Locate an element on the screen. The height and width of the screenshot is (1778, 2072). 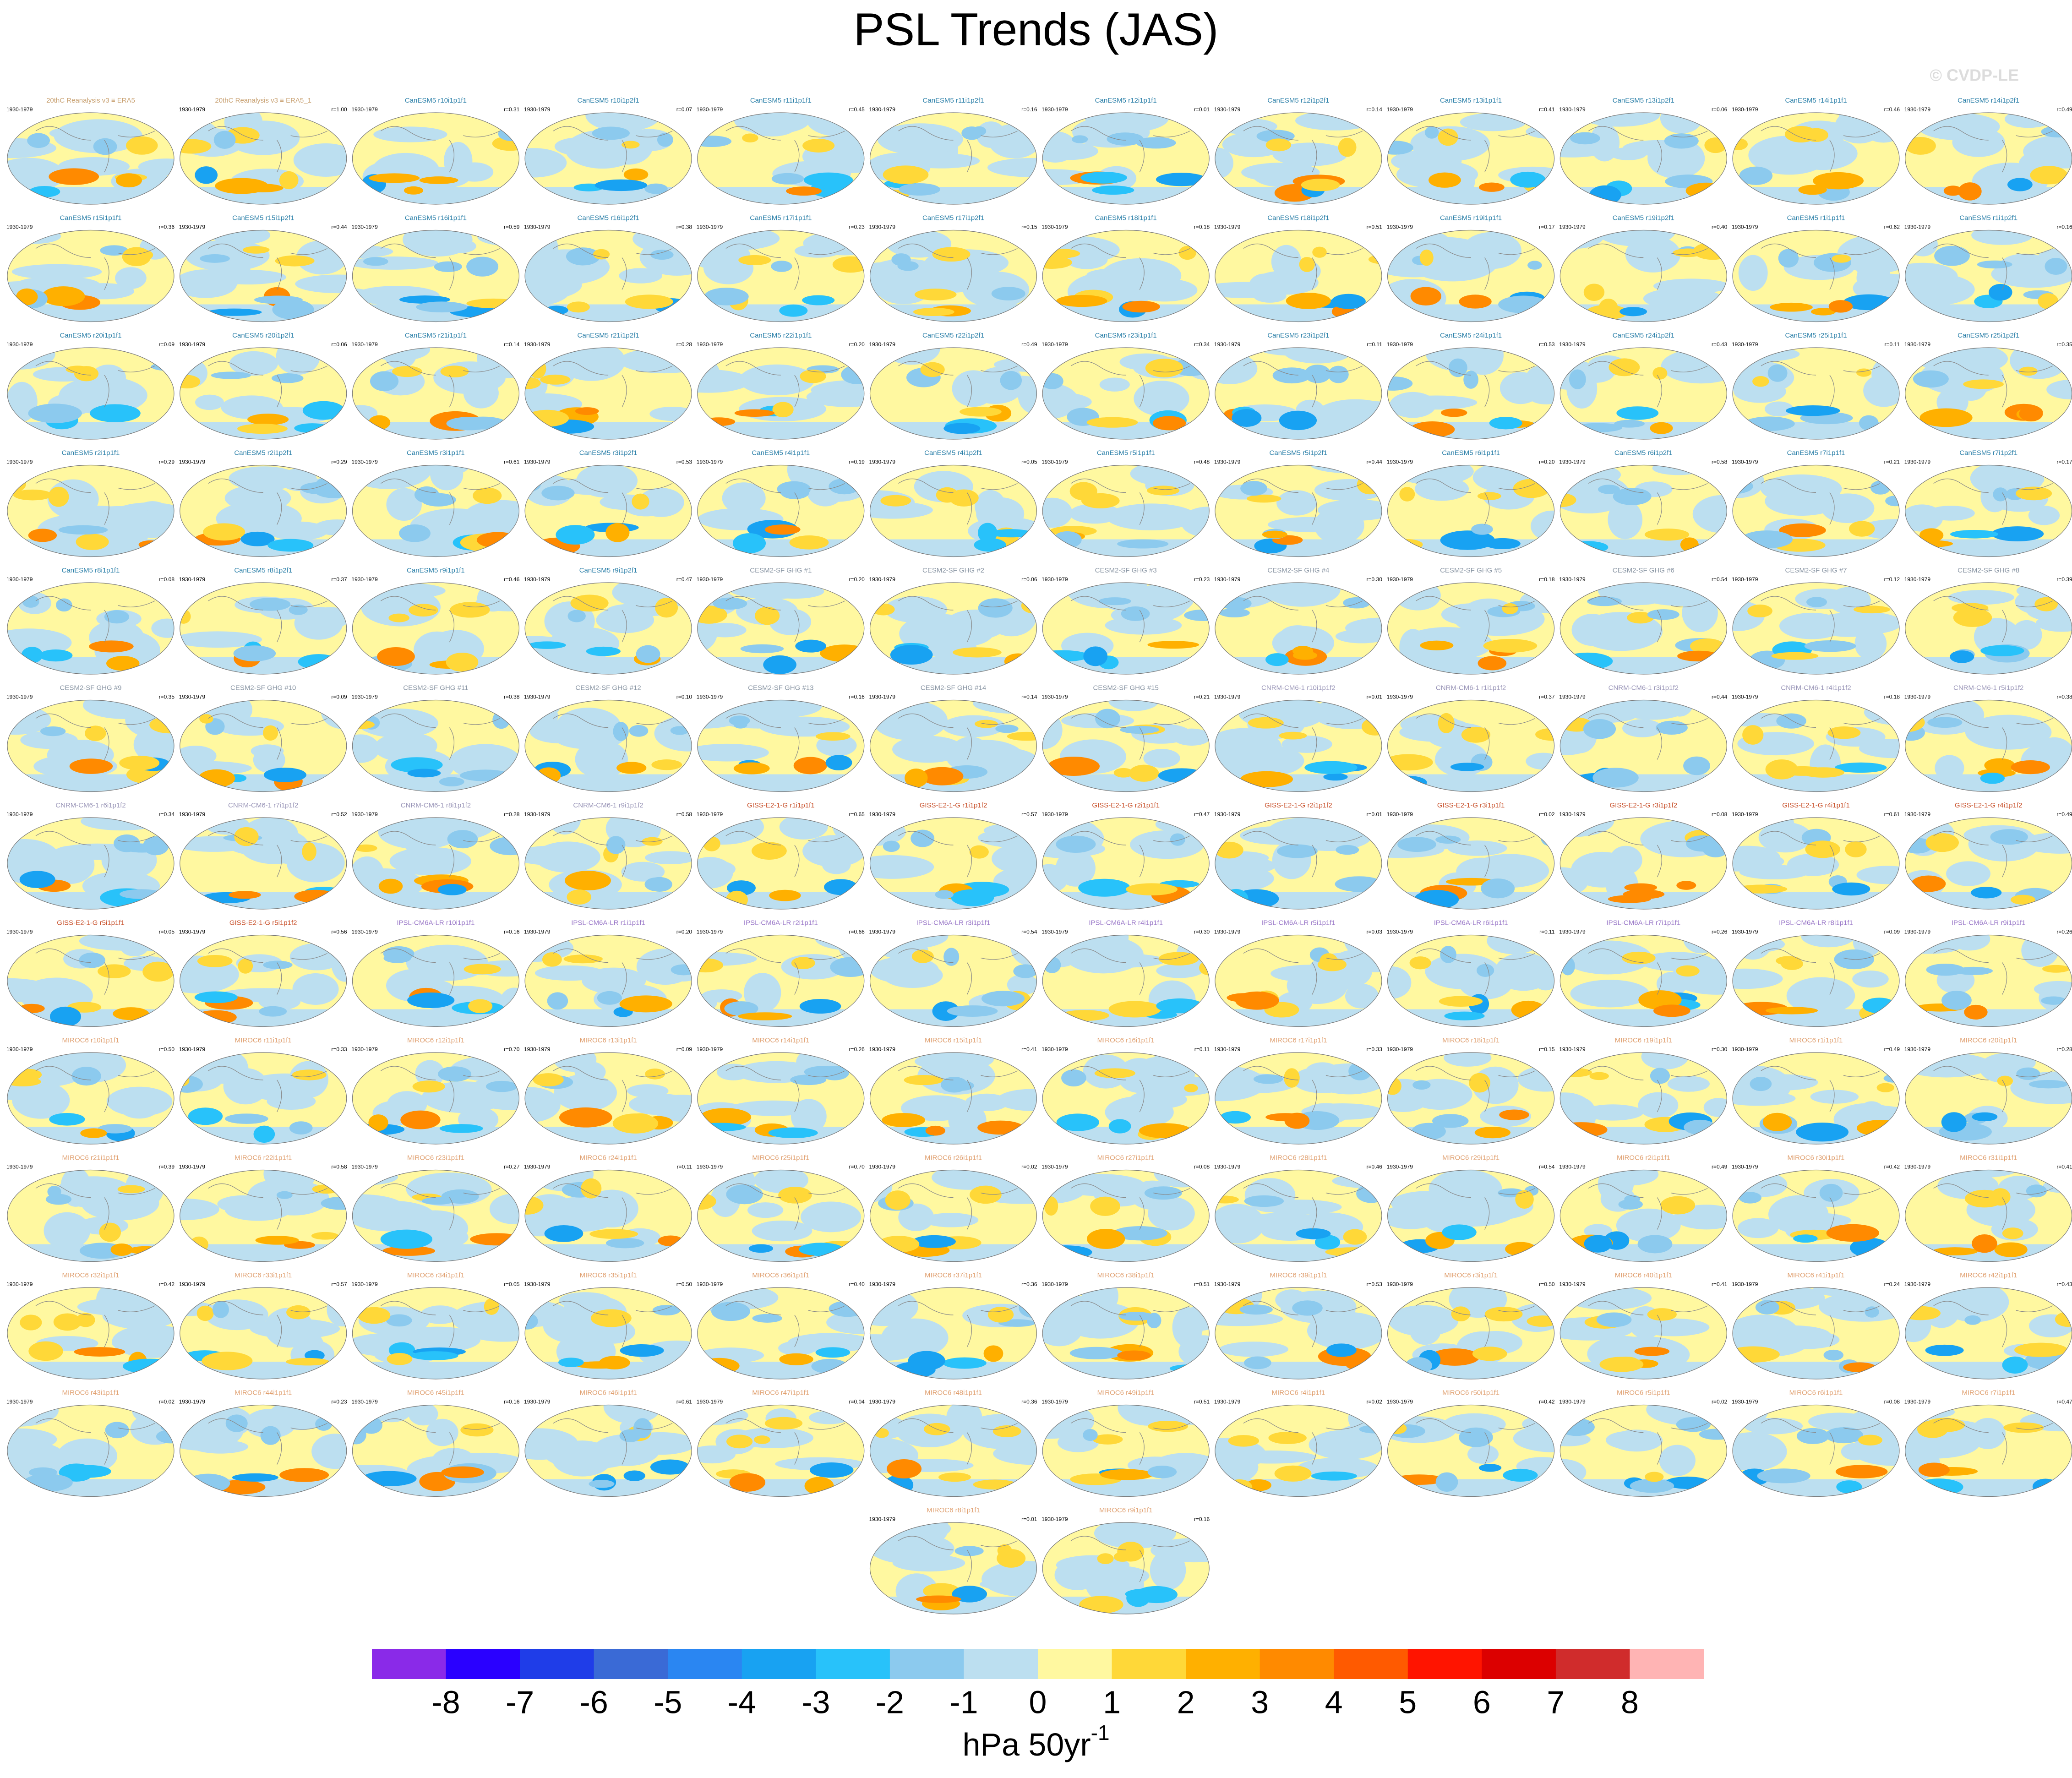
panel-correlation: r=0.50 is located at coordinates (167, 1049).